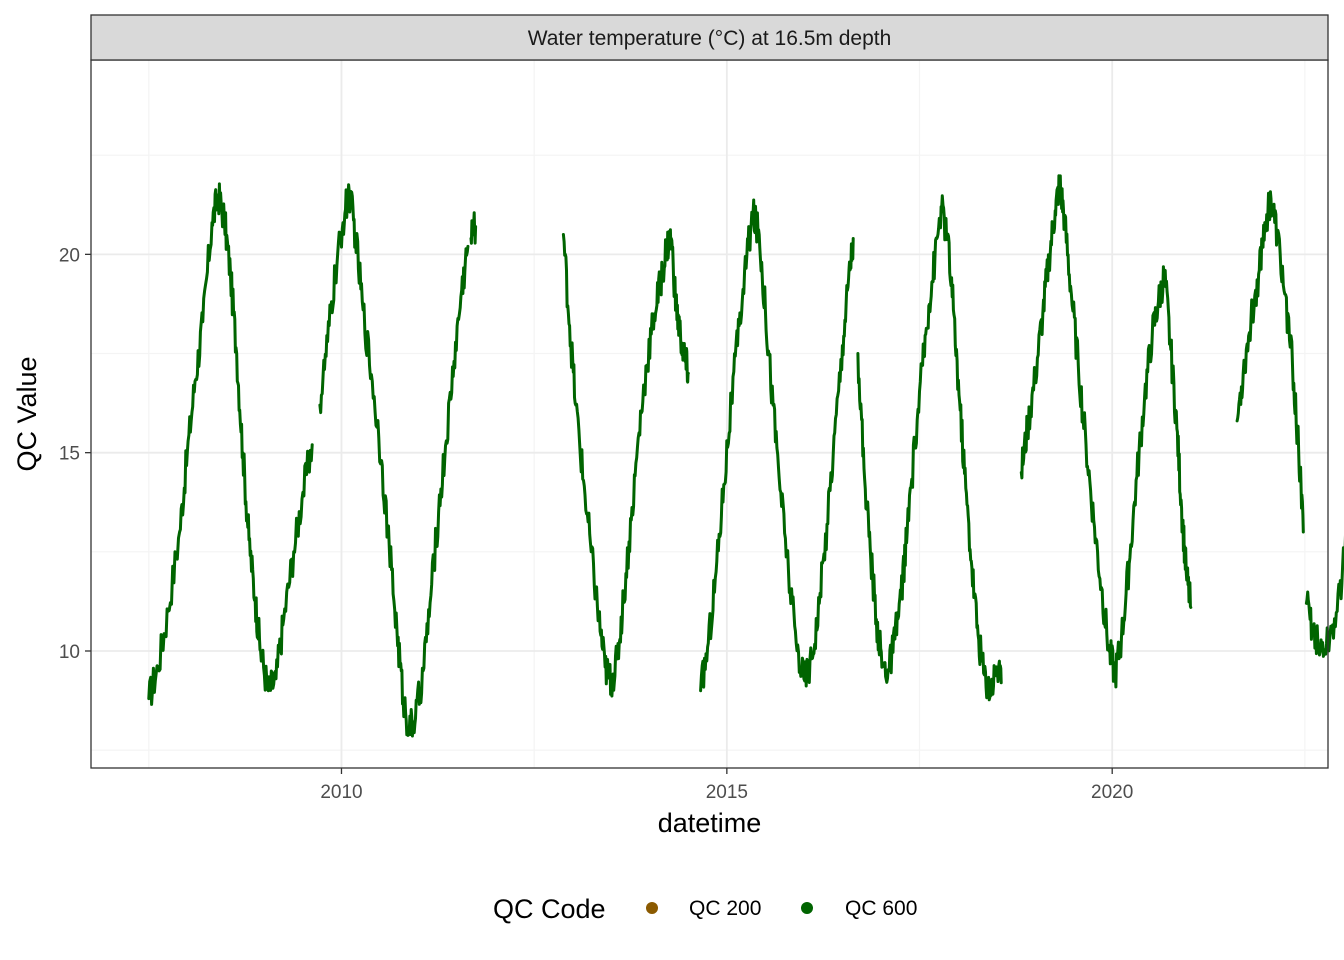 The width and height of the screenshot is (1344, 960). I want to click on x-tick-label: 2020, so click(1112, 792).